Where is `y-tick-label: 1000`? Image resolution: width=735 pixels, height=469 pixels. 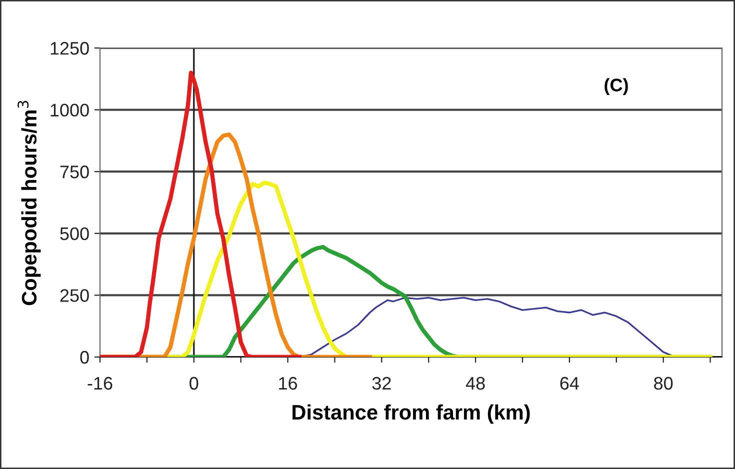 y-tick-label: 1000 is located at coordinates (69, 110).